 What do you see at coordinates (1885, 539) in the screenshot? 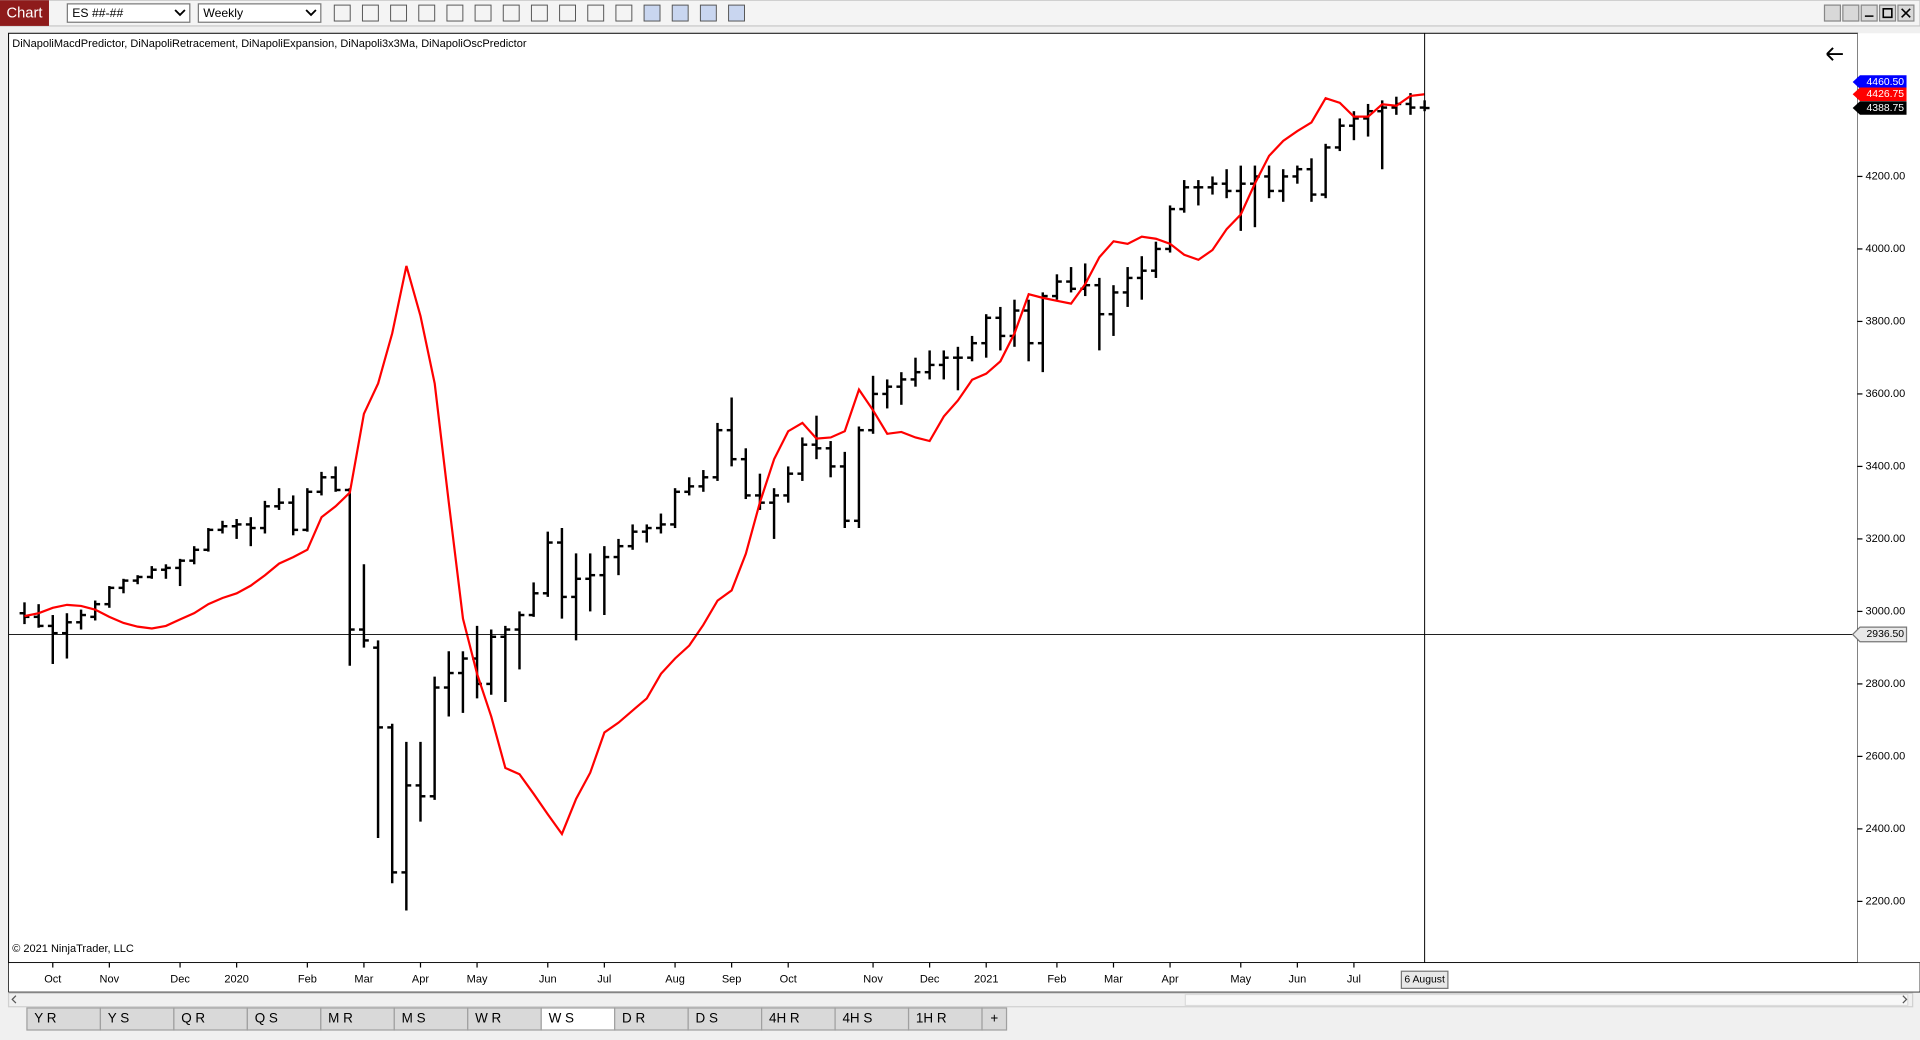
I see `y-tick-label: 3200.00` at bounding box center [1885, 539].